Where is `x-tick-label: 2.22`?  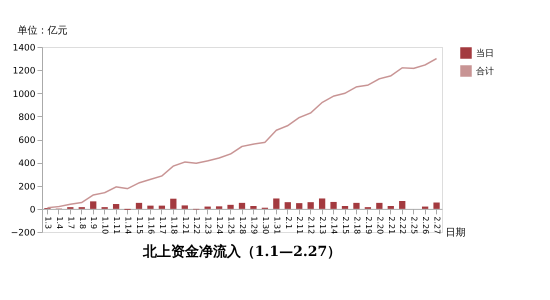
x-tick-label: 2.22 is located at coordinates (403, 225).